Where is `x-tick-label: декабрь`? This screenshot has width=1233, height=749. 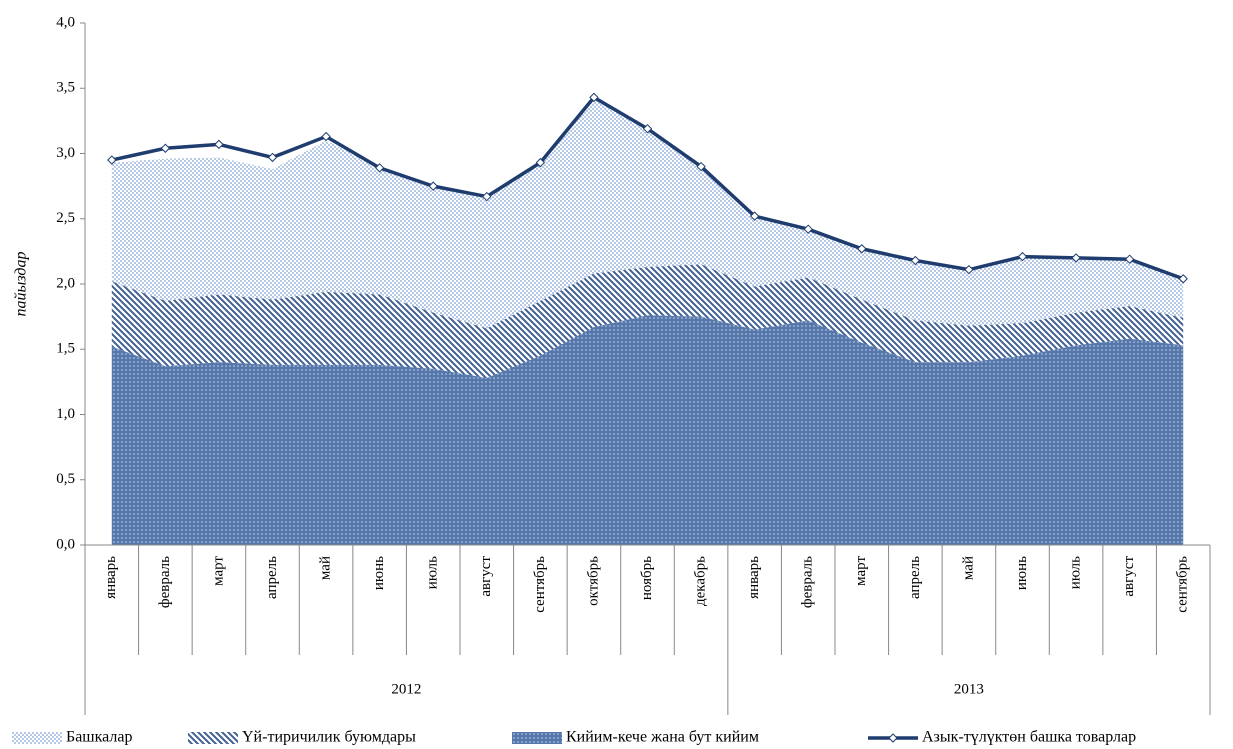
x-tick-label: декабрь is located at coordinates (701, 581).